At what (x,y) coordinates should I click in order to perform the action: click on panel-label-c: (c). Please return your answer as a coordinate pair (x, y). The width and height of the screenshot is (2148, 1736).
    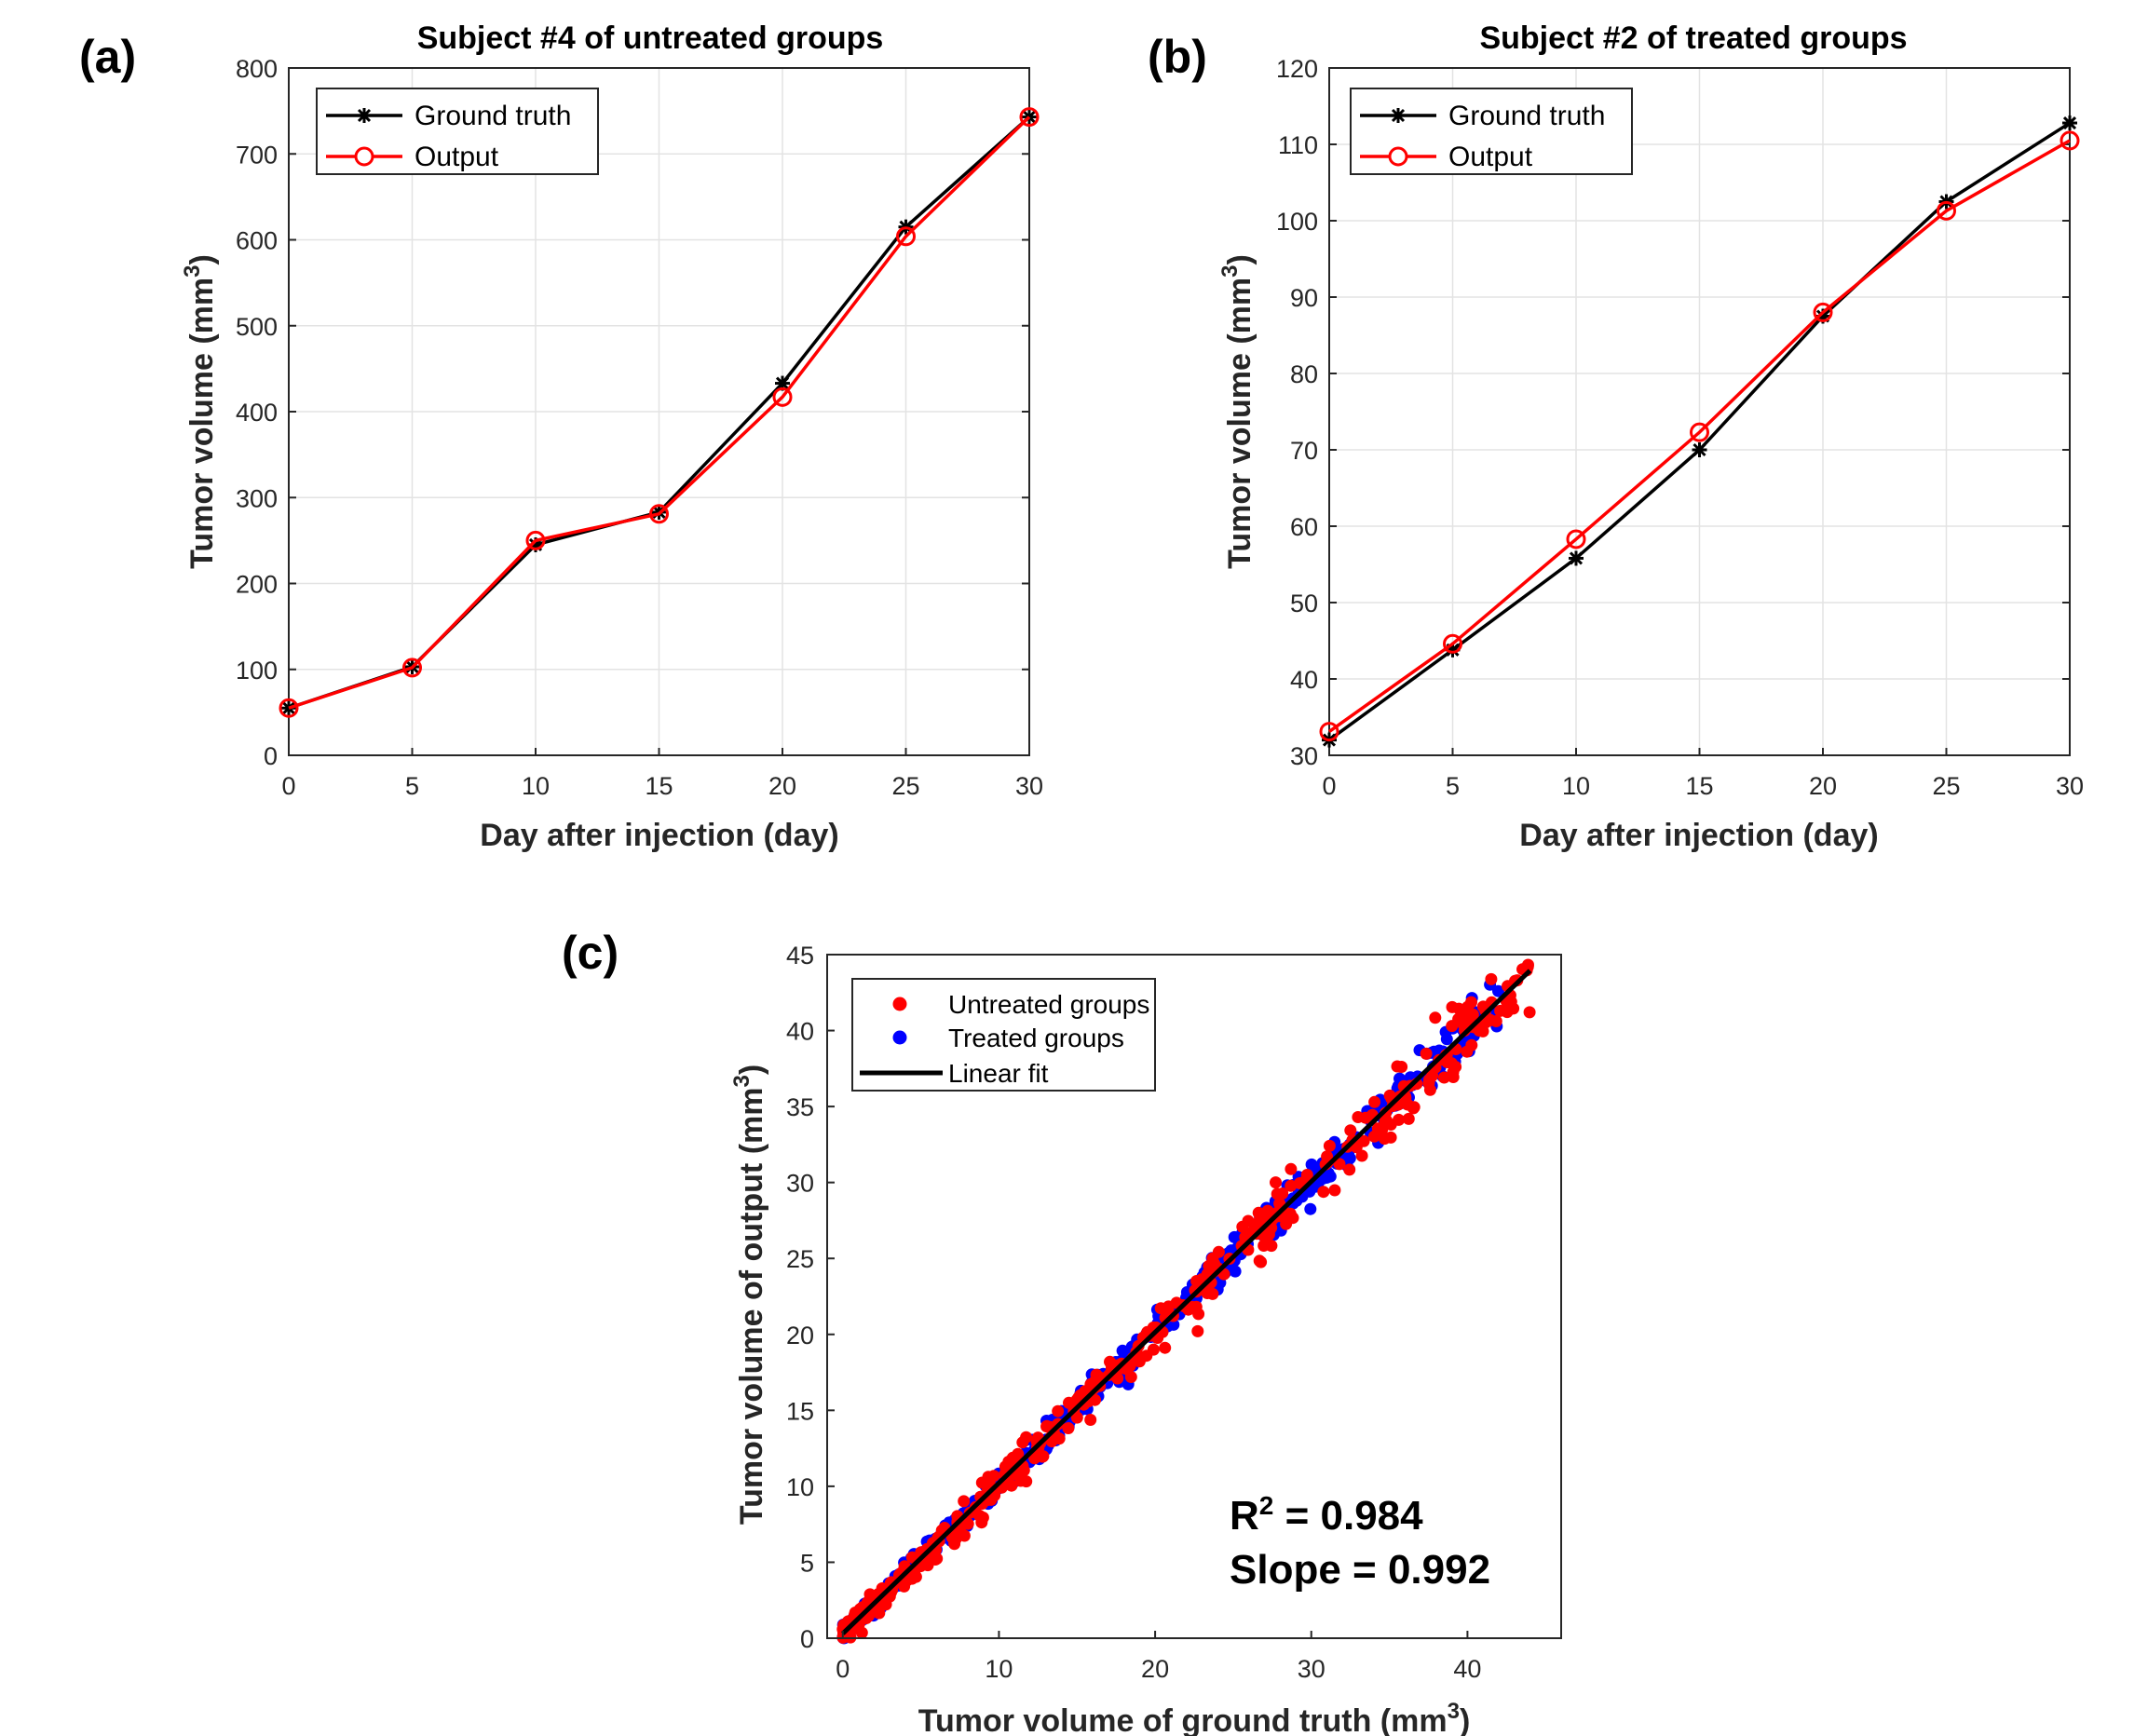
    Looking at the image, I should click on (590, 953).